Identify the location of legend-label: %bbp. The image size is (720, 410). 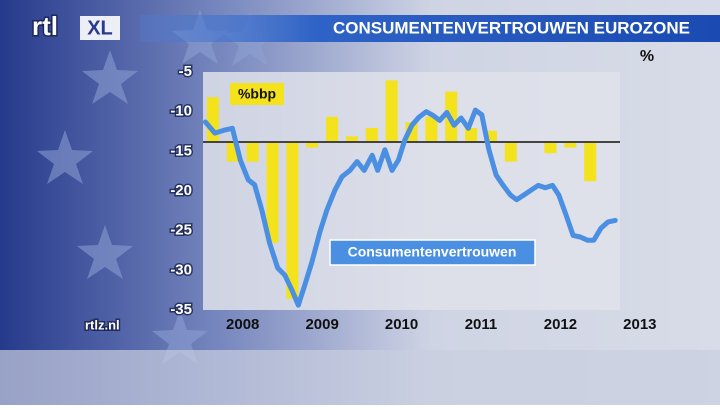
(257, 94).